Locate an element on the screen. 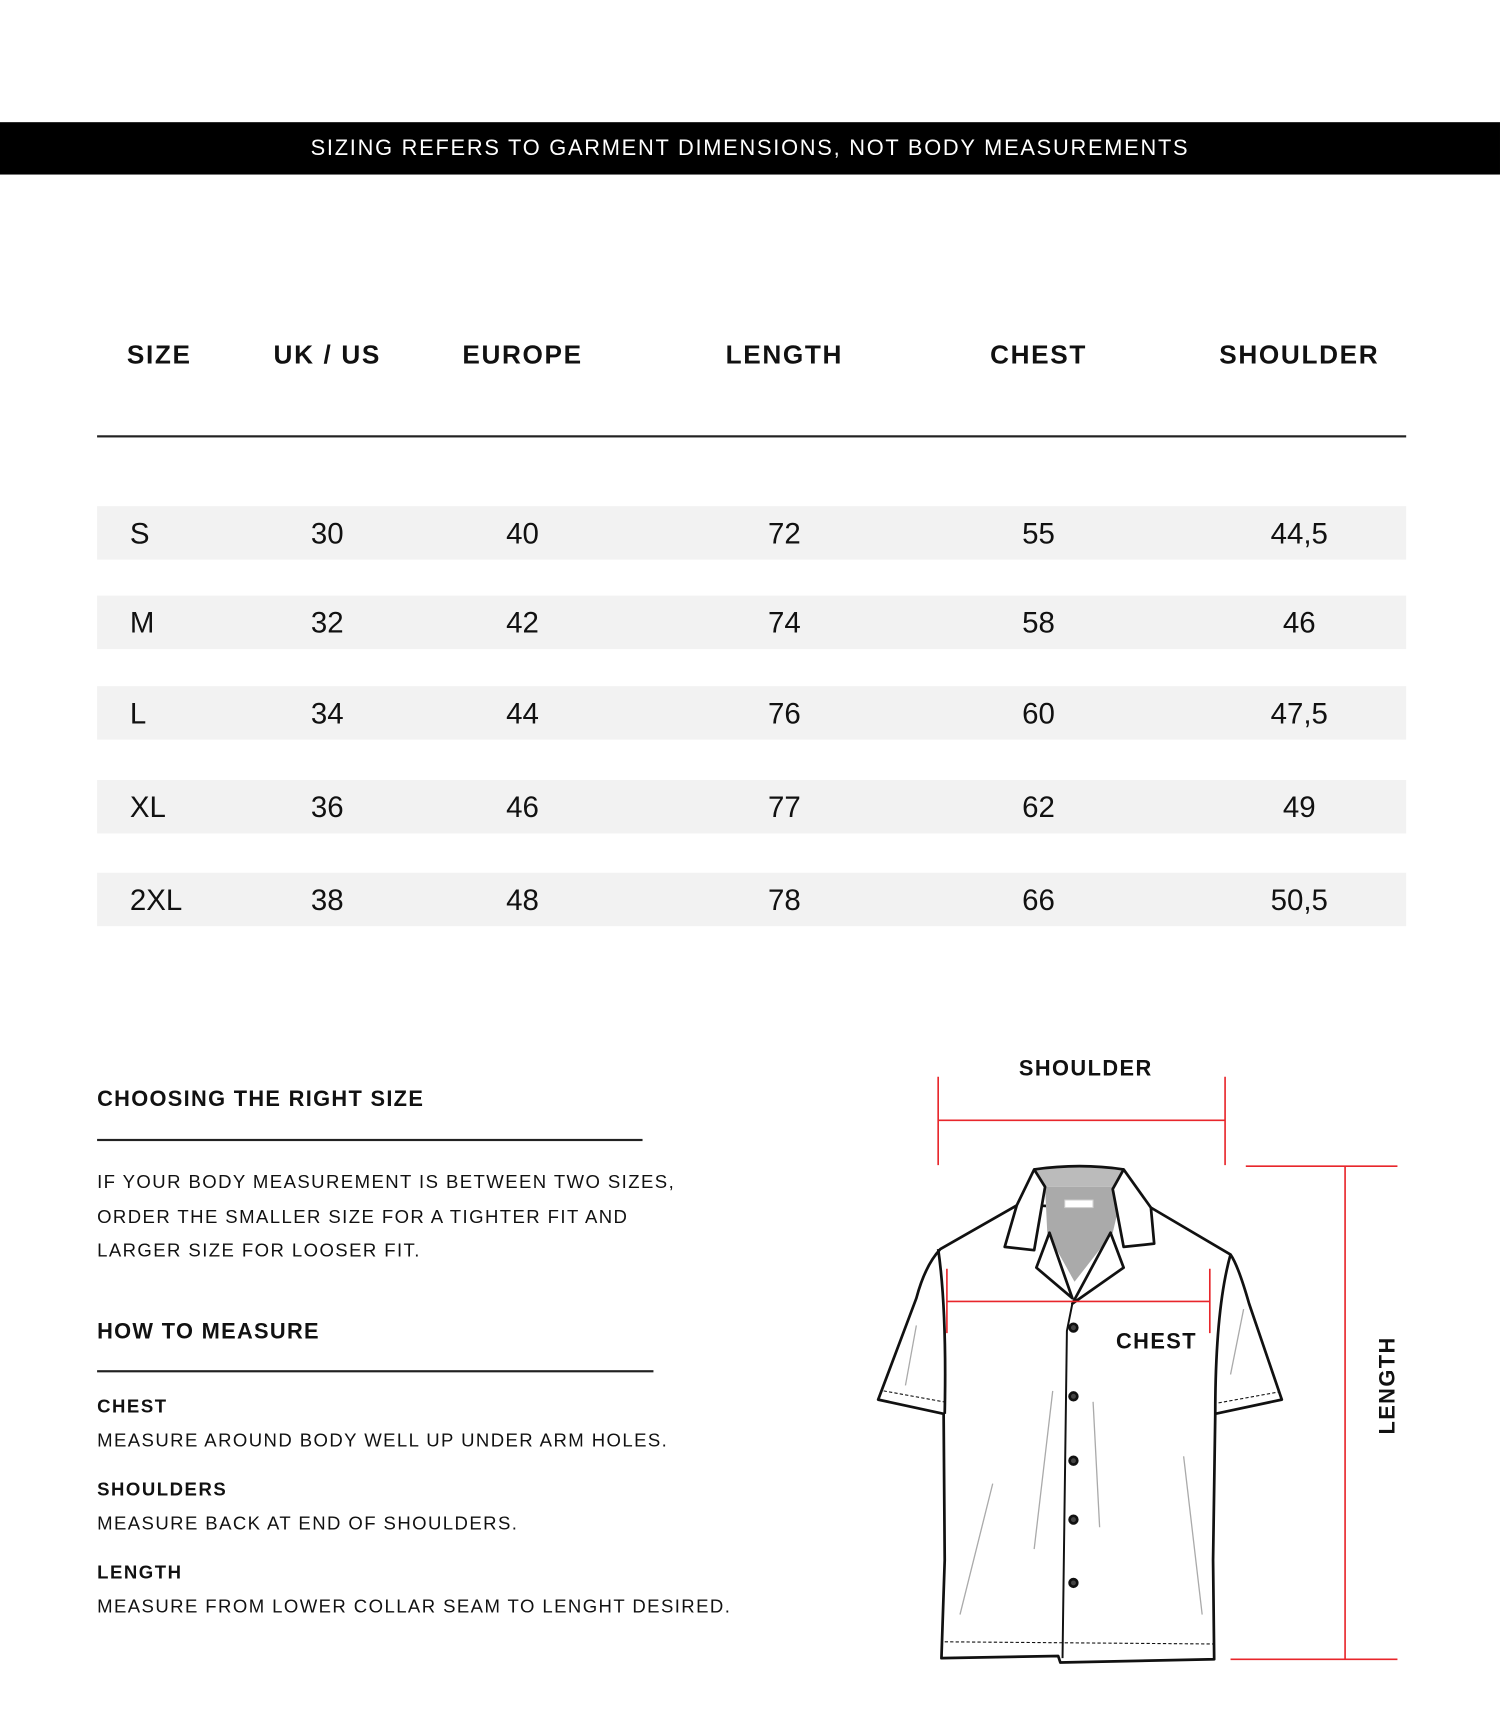 The width and height of the screenshot is (1500, 1710). shoulders-text: MEASURE BACK AT END OF SHOULDERS. is located at coordinates (308, 1523).